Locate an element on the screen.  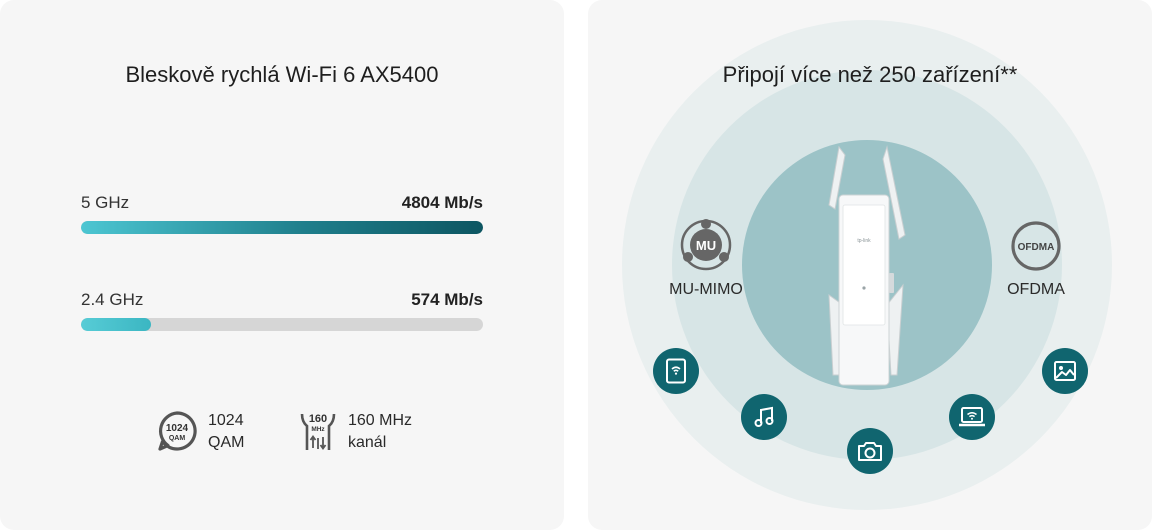
image-icon is located at coordinates (1065, 371).